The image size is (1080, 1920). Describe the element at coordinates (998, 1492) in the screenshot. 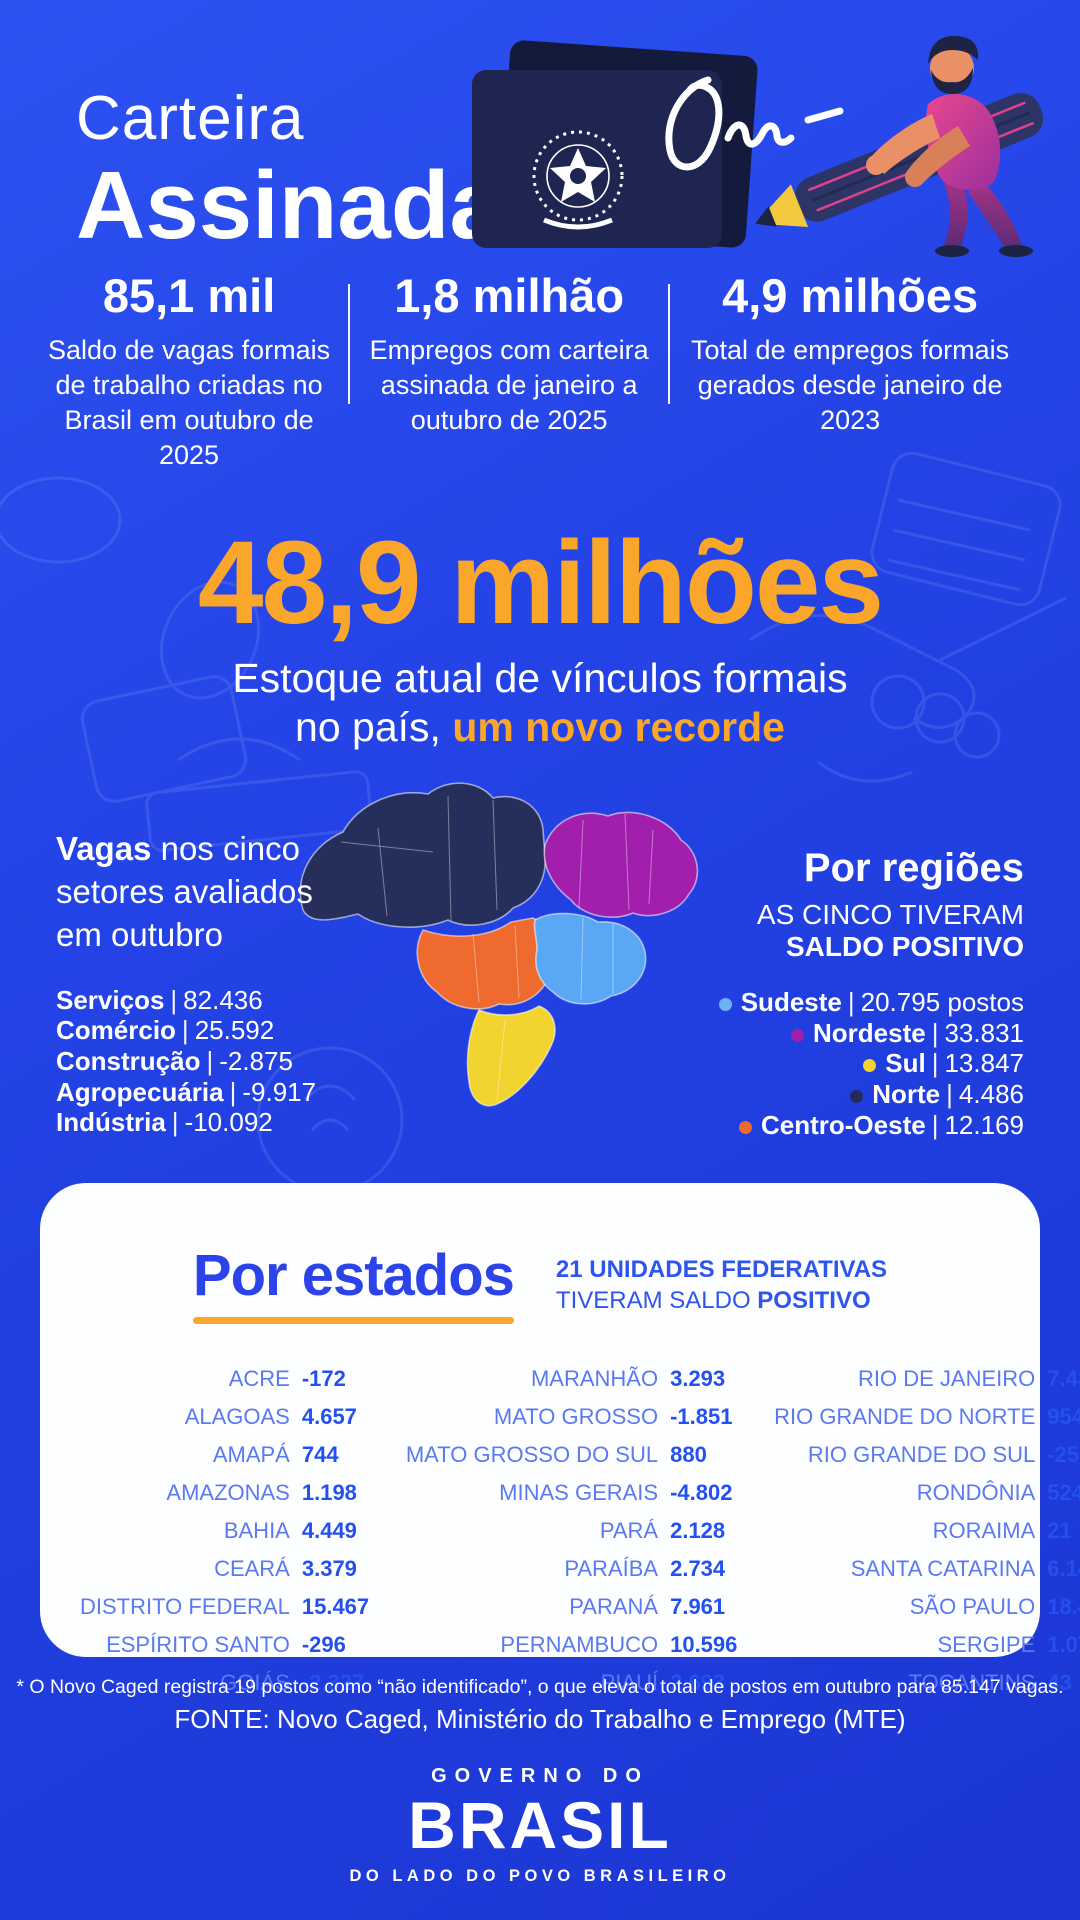

I see `state-row: RONDÔNIA 524` at that location.